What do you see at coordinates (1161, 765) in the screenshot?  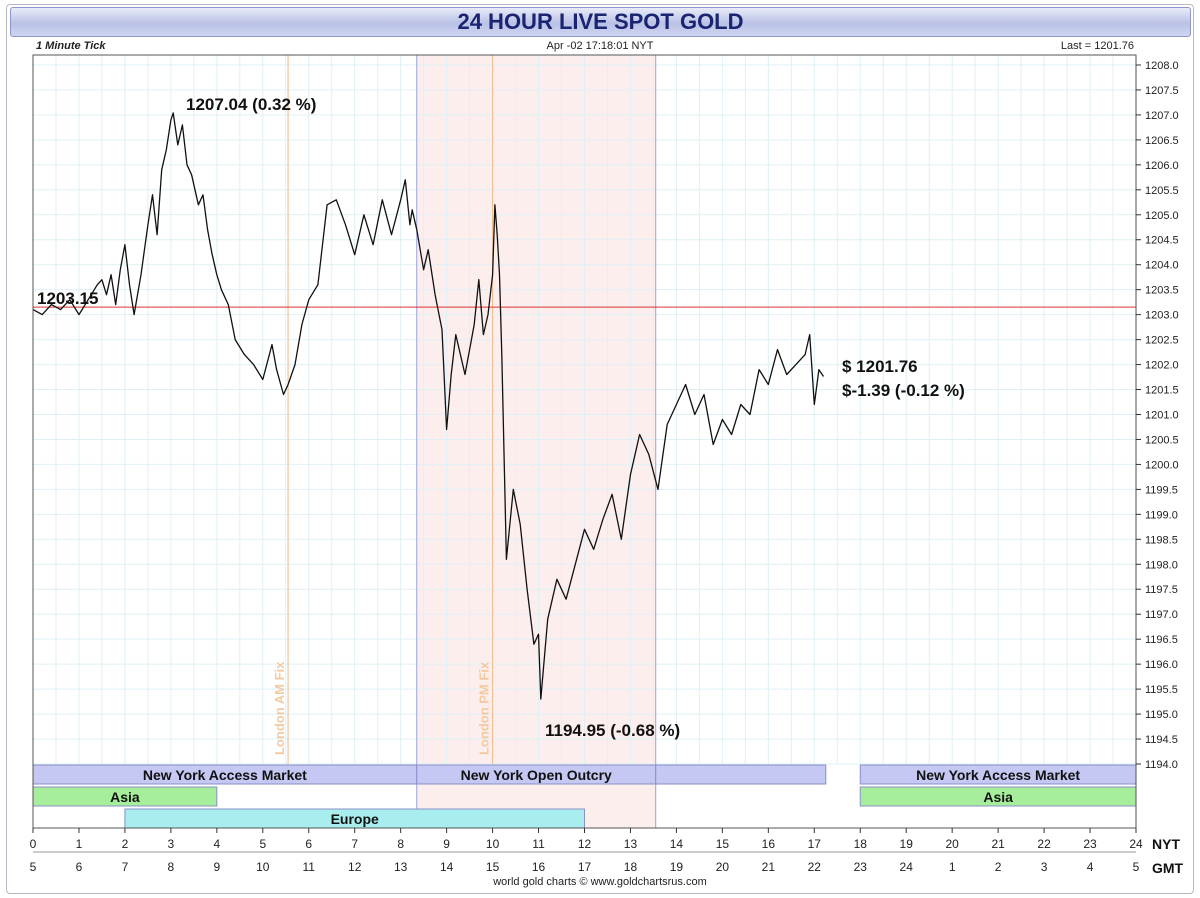 I see `y-tick-label: 1194.0` at bounding box center [1161, 765].